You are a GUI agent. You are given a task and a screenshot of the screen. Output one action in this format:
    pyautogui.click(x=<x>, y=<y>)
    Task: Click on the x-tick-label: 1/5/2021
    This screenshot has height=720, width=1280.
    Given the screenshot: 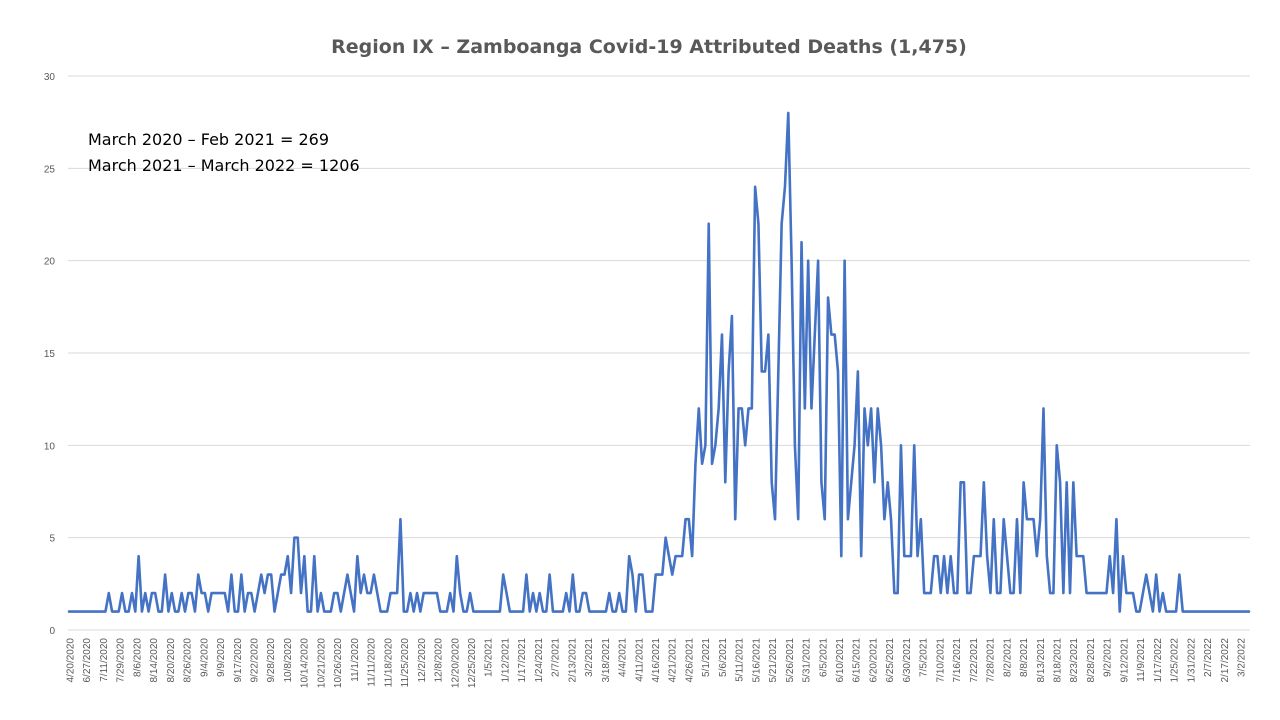 What is the action you would take?
    pyautogui.click(x=489, y=657)
    